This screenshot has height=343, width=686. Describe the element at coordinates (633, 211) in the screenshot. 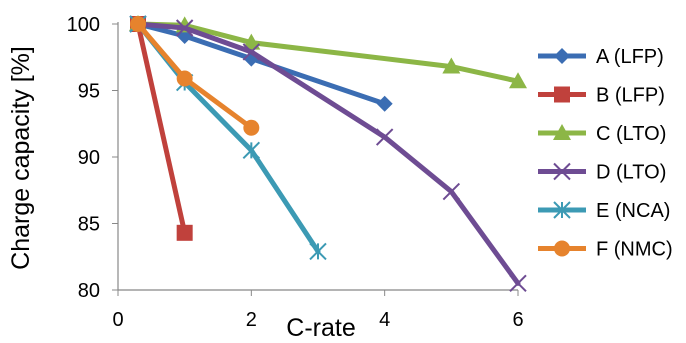

I see `legend-label: E (NCA)` at that location.